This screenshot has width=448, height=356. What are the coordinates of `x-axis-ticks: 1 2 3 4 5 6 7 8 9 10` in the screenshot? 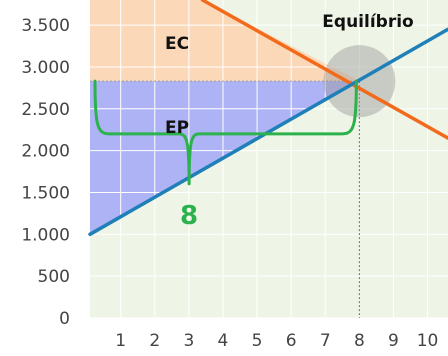 It's located at (276, 341).